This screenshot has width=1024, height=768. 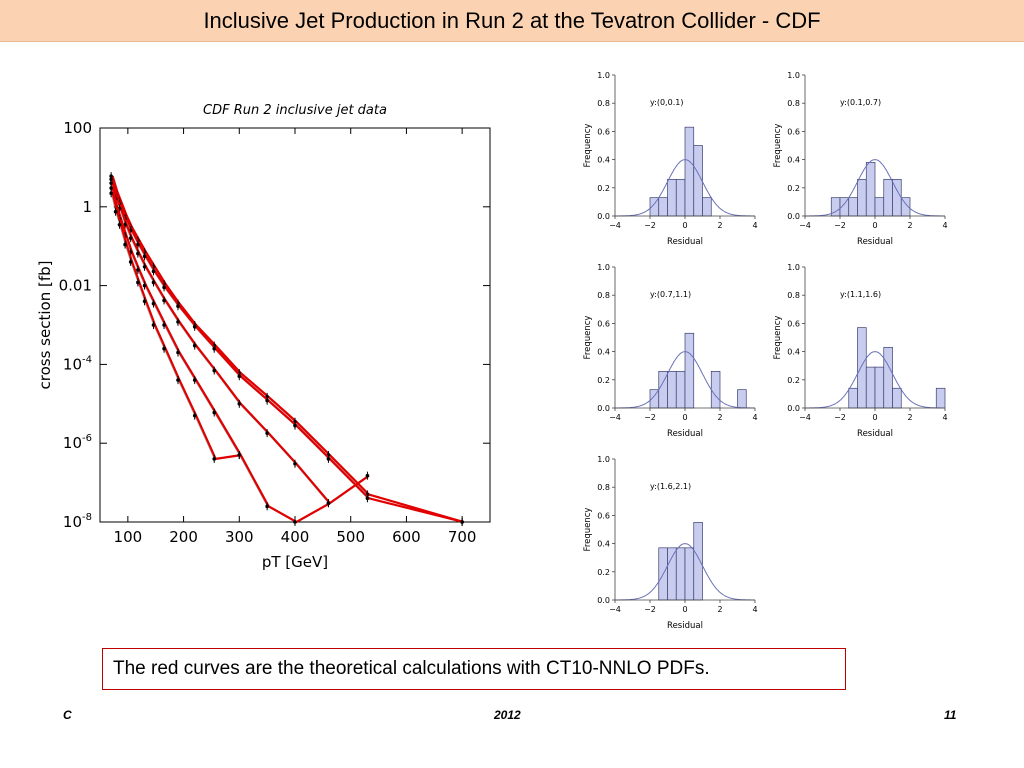 What do you see at coordinates (239, 537) in the screenshot?
I see `x-tick-label: 300` at bounding box center [239, 537].